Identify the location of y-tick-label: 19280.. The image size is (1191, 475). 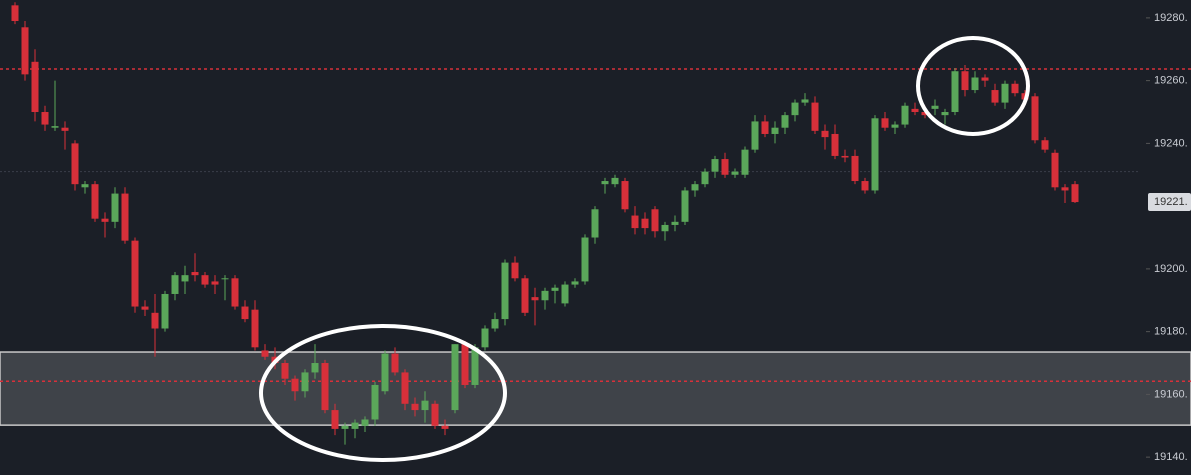
(1171, 18).